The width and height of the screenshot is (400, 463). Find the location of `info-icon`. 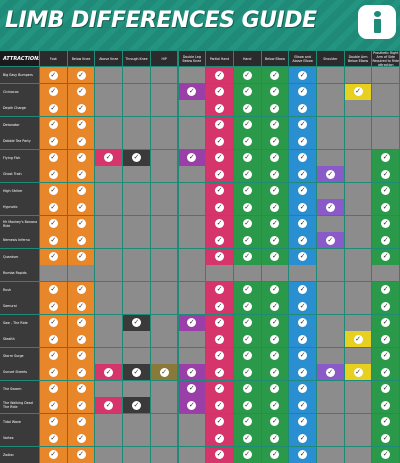

info-icon is located at coordinates (377, 22).